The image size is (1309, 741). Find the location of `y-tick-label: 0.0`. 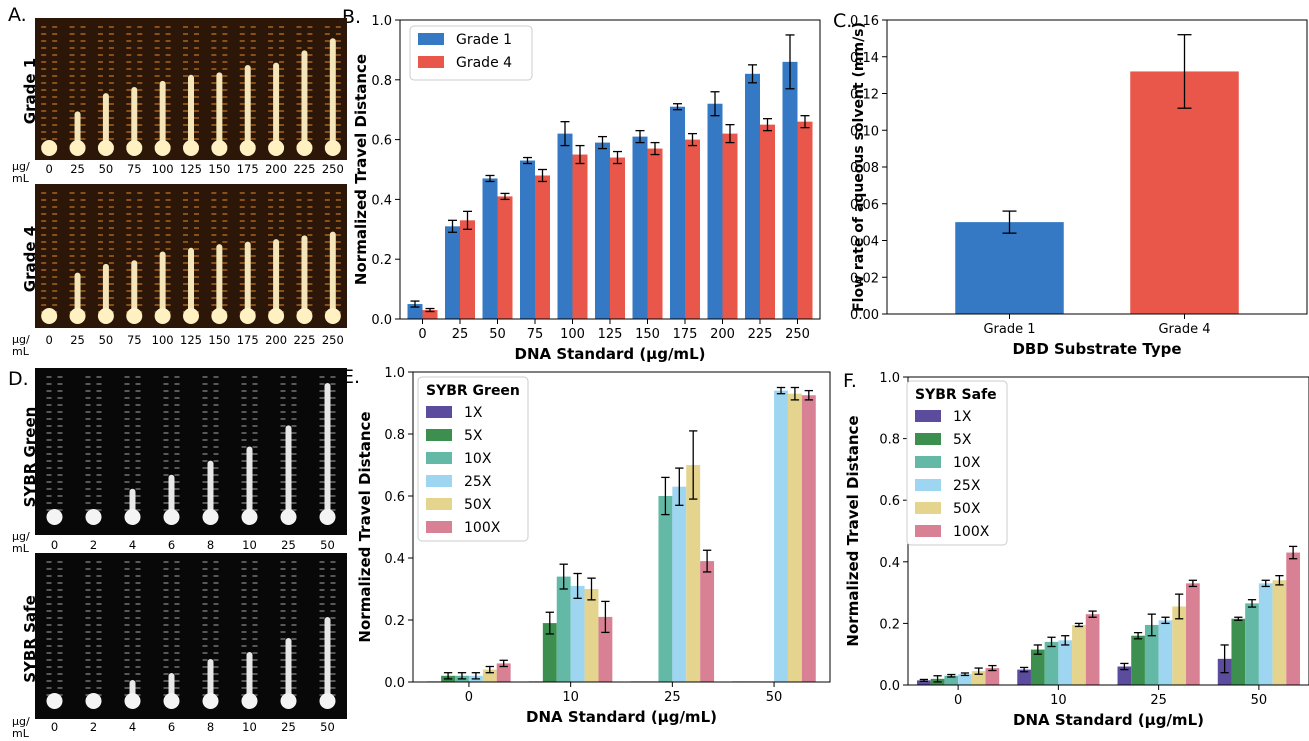

y-tick-label: 0.0 is located at coordinates (394, 683).